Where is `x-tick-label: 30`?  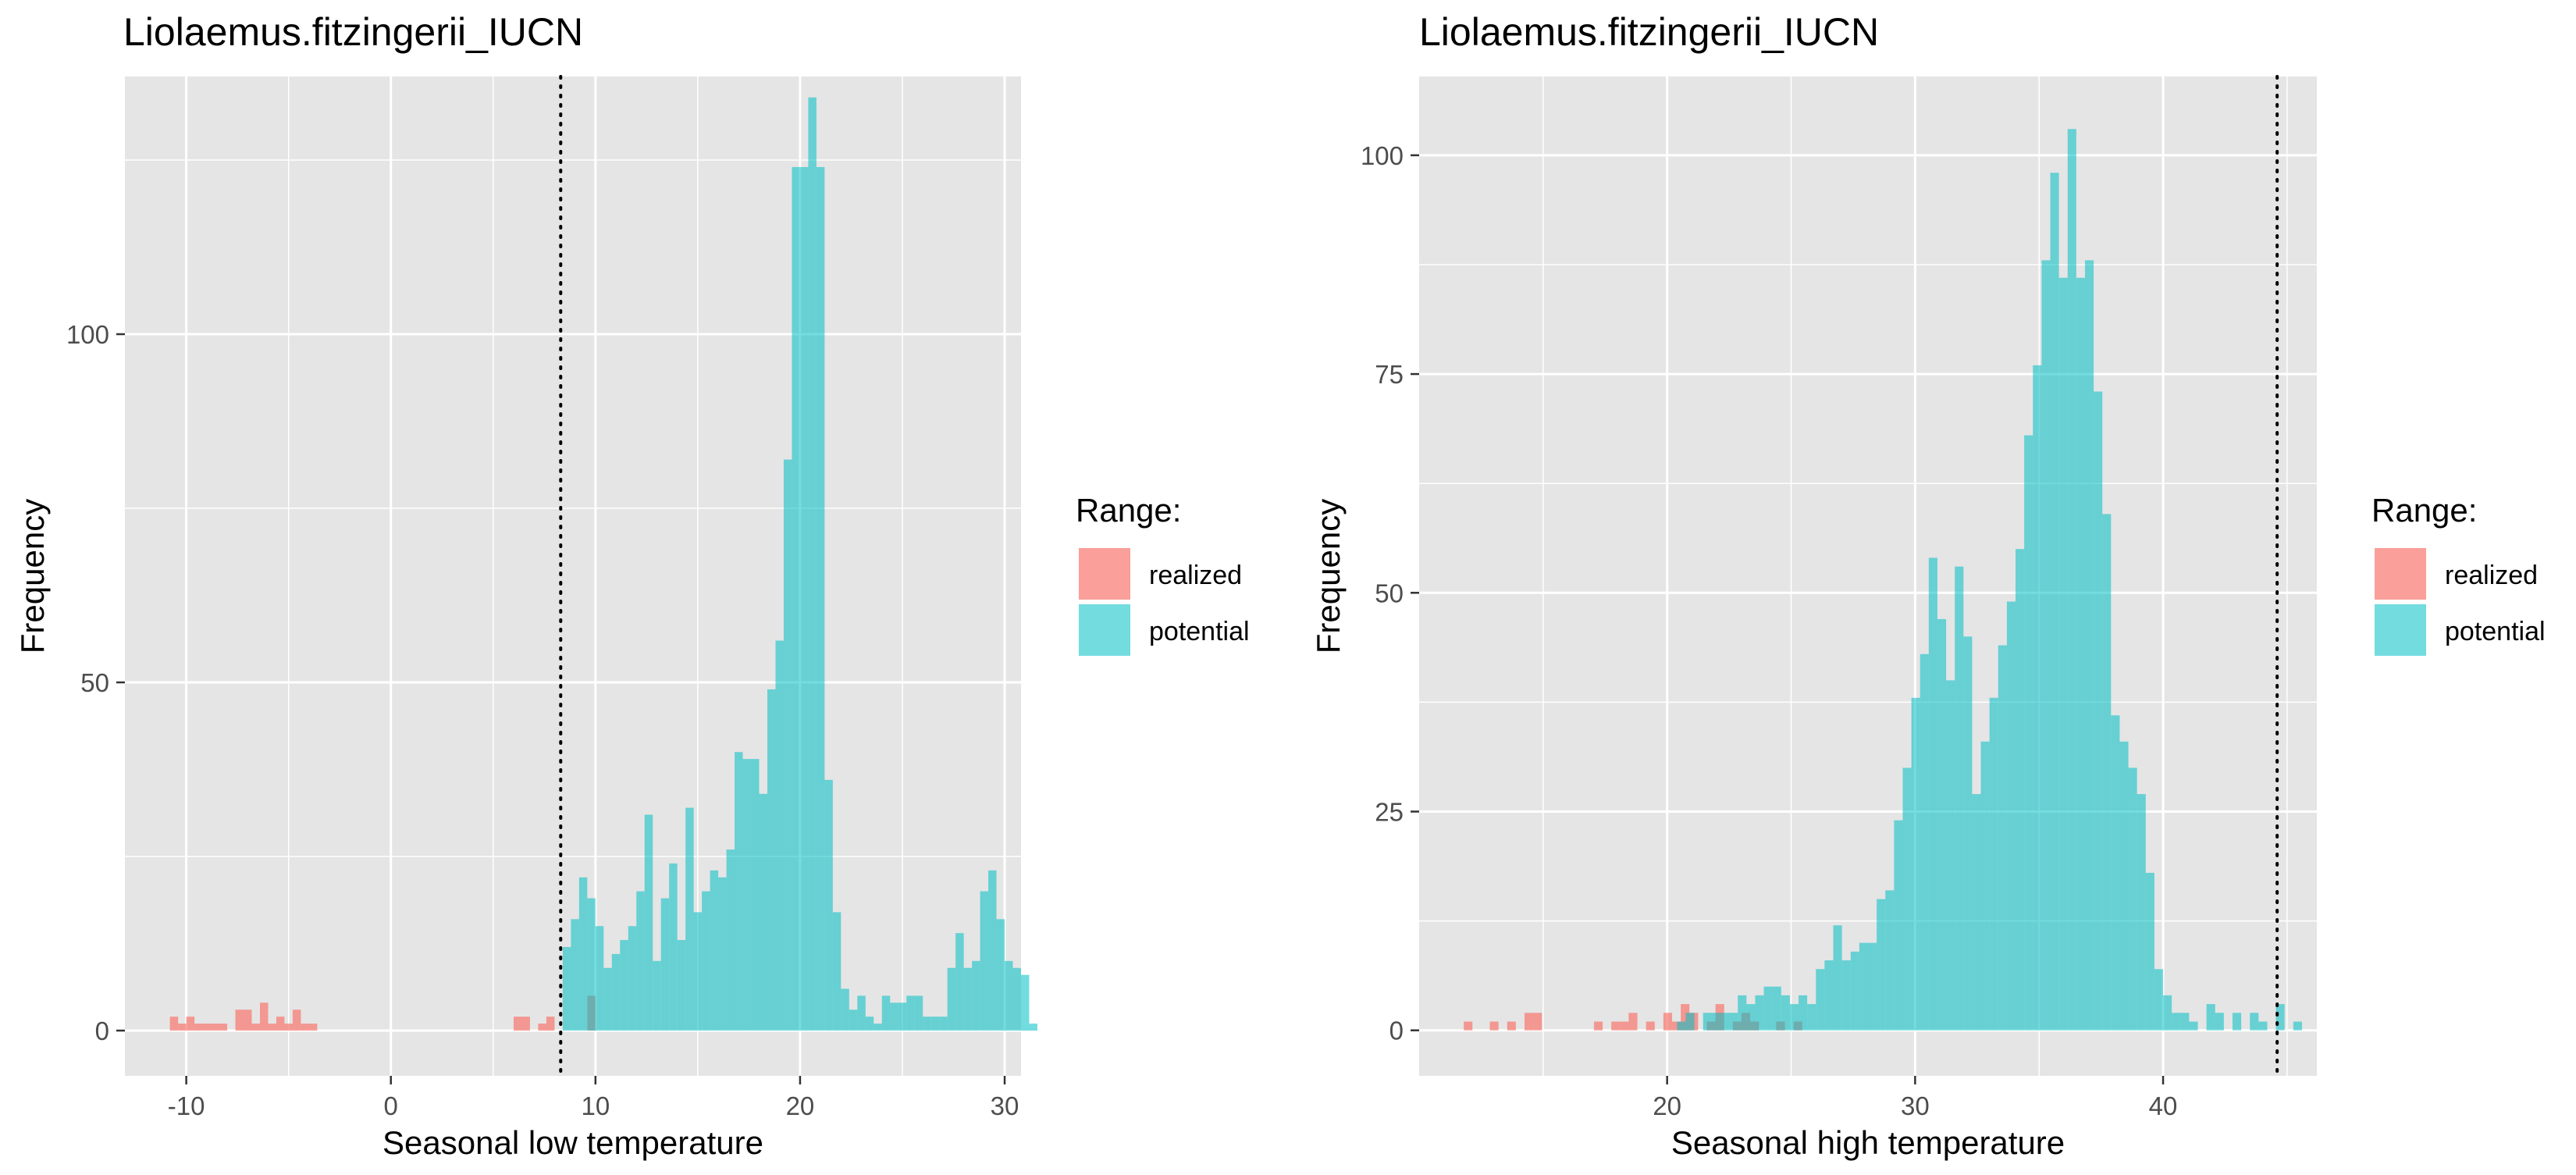
x-tick-label: 30 is located at coordinates (1916, 1105).